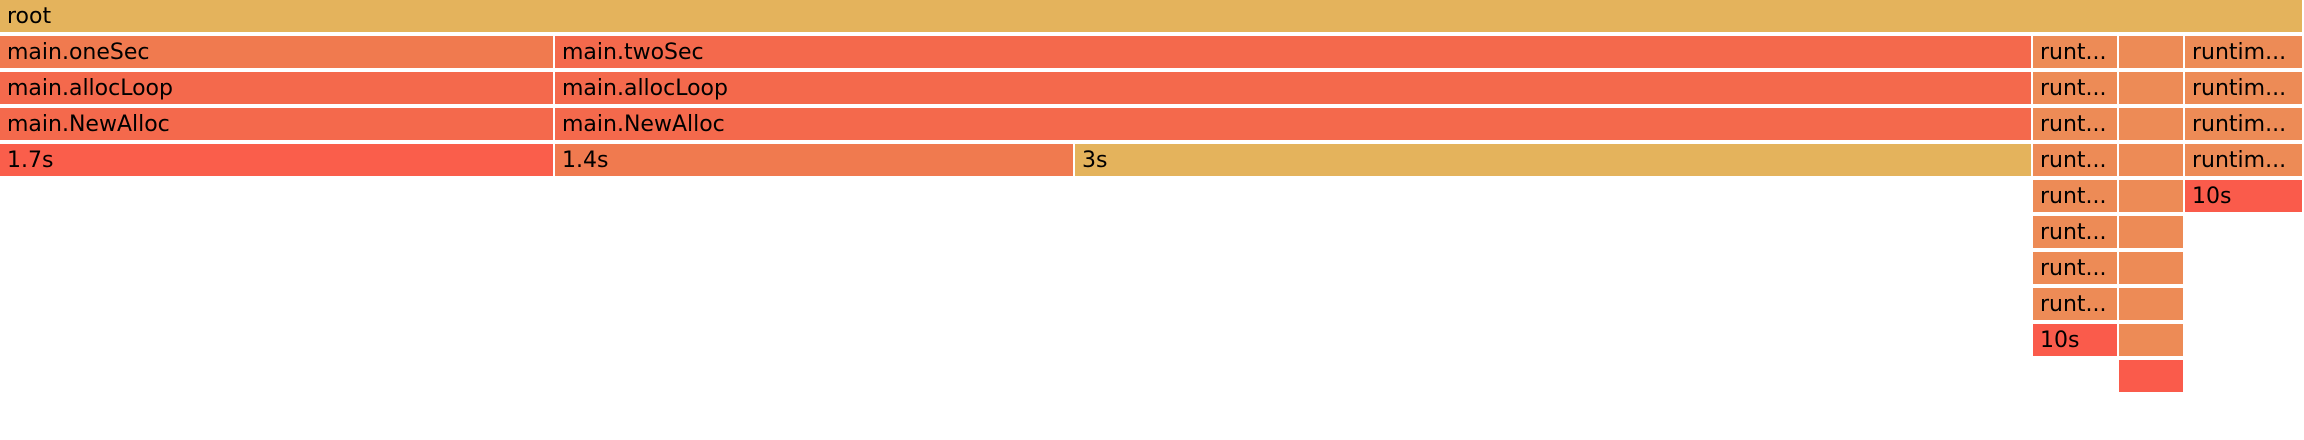 The width and height of the screenshot is (2304, 440). Describe the element at coordinates (1095, 160) in the screenshot. I see `frame-label: 3s` at that location.